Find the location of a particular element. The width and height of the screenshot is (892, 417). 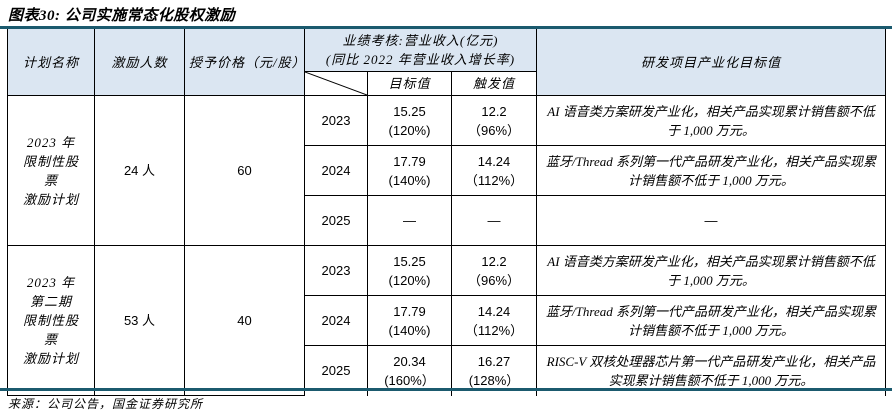

bottom-accent-rule is located at coordinates (446, 389).